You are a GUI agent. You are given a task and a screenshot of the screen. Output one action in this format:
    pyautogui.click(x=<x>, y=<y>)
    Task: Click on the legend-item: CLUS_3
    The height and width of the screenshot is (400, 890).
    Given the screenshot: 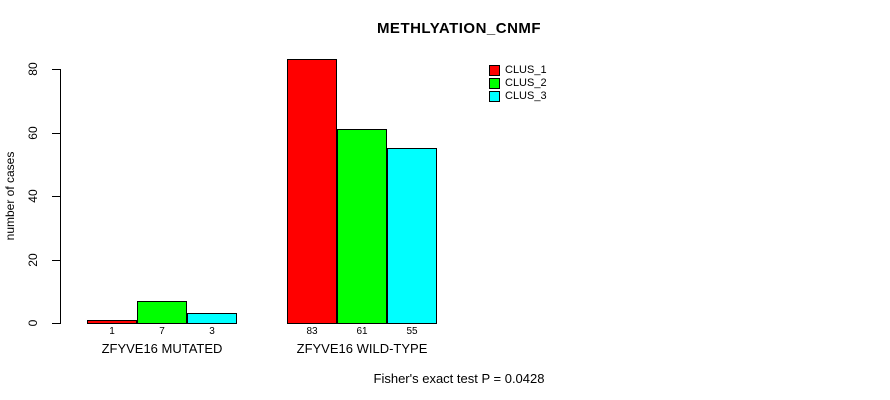 What is the action you would take?
    pyautogui.click(x=518, y=96)
    